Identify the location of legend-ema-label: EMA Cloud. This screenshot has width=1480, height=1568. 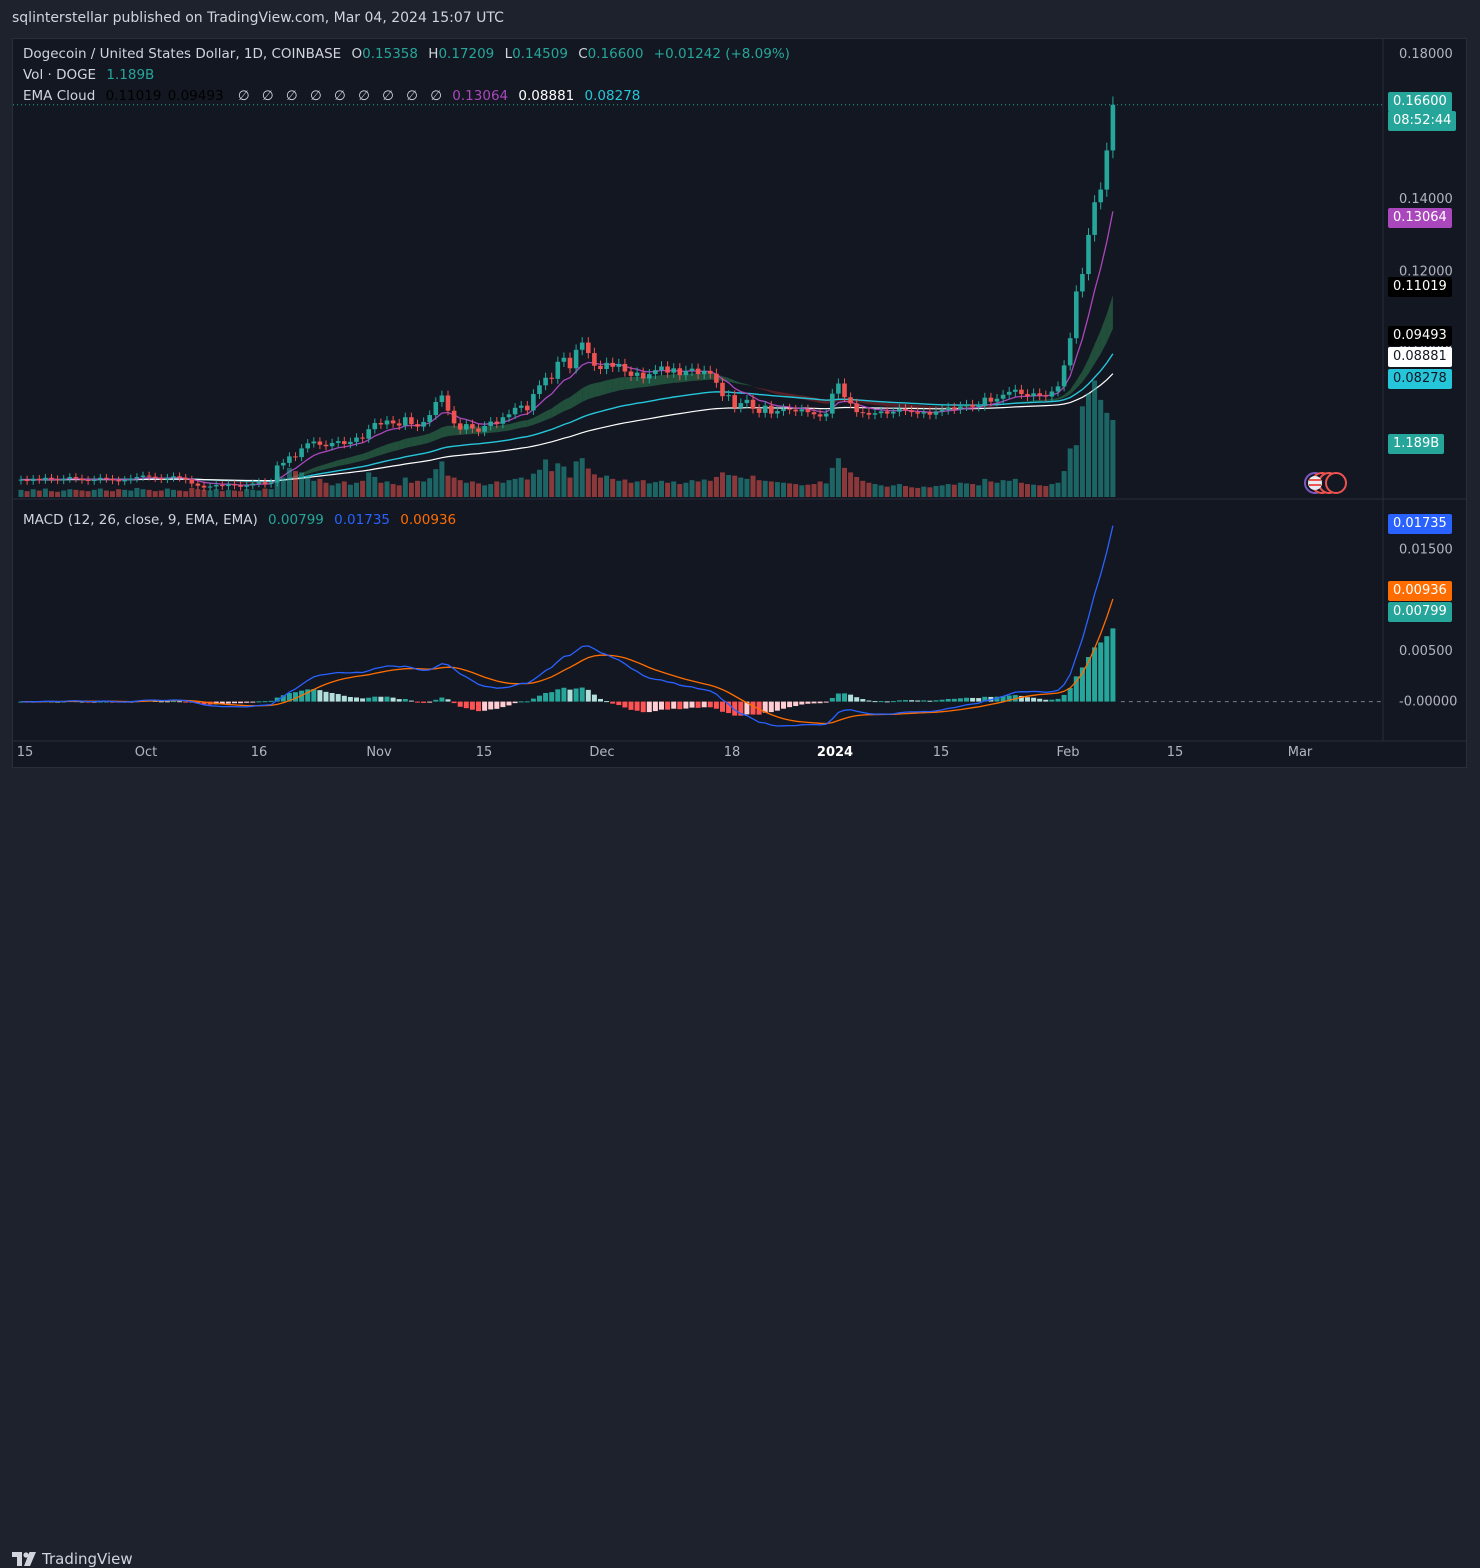
(59, 96).